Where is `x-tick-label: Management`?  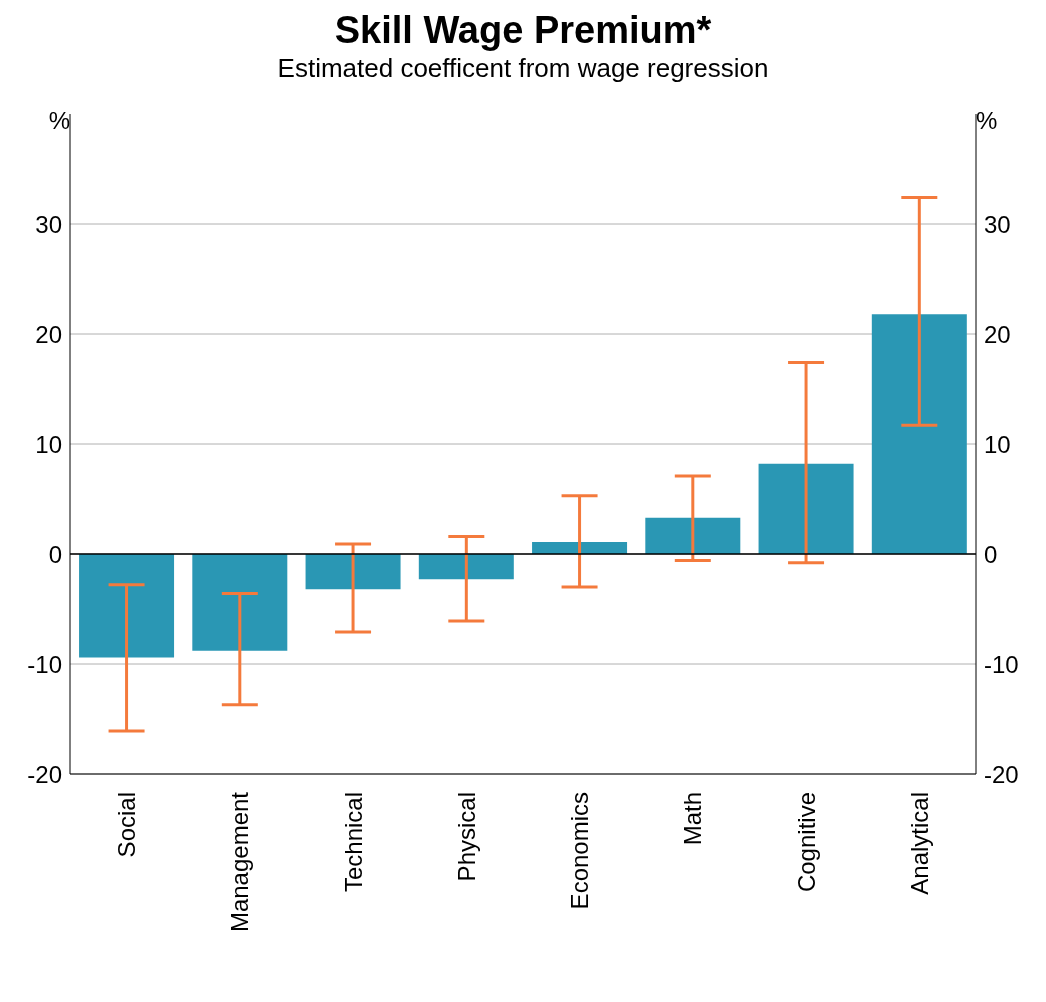
x-tick-label: Management is located at coordinates (240, 862).